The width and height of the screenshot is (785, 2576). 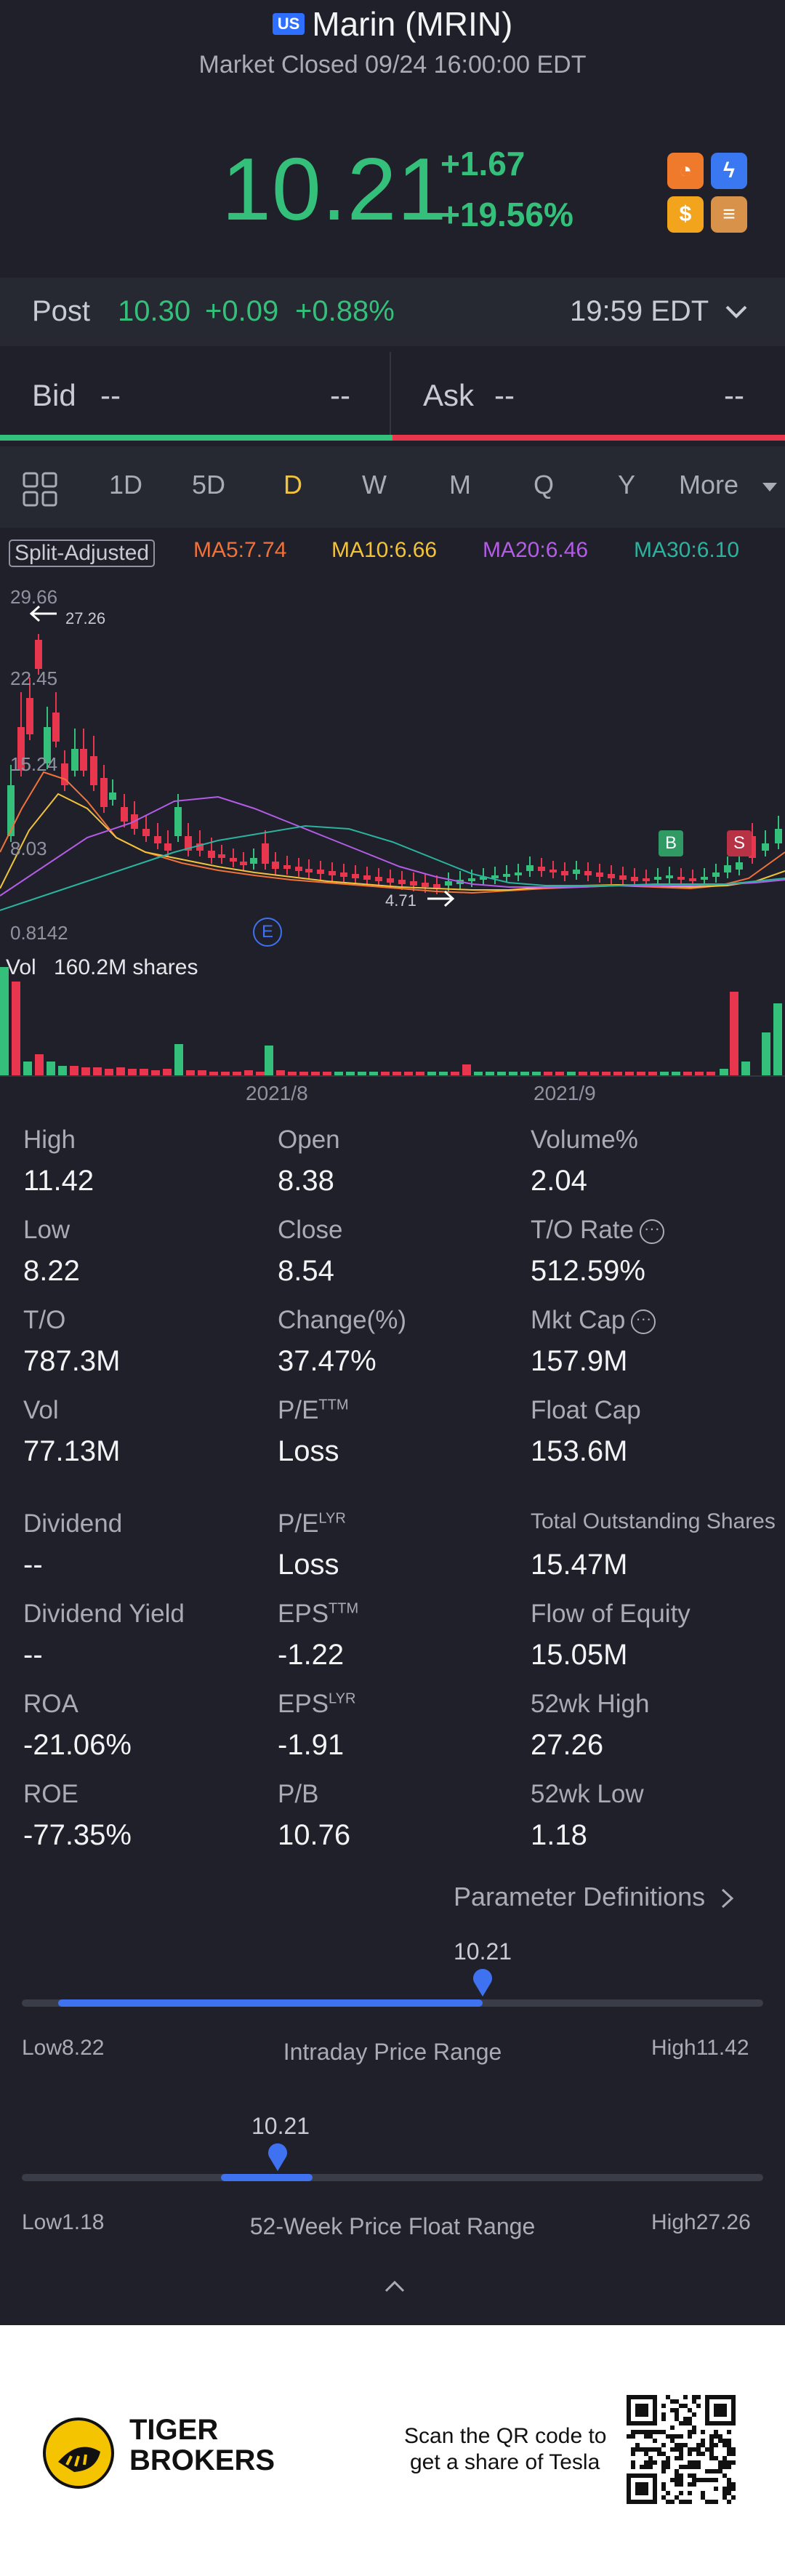 What do you see at coordinates (33, 1655) in the screenshot?
I see `stat-value: --` at bounding box center [33, 1655].